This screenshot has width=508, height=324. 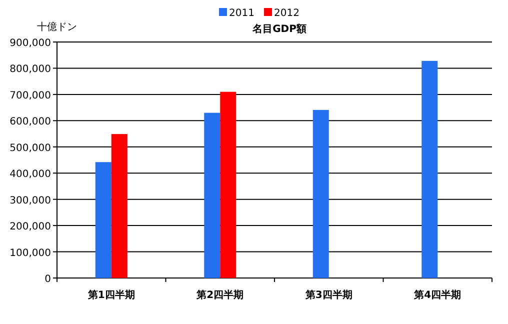 I want to click on y-tick-label: 500,000, so click(x=30, y=148).